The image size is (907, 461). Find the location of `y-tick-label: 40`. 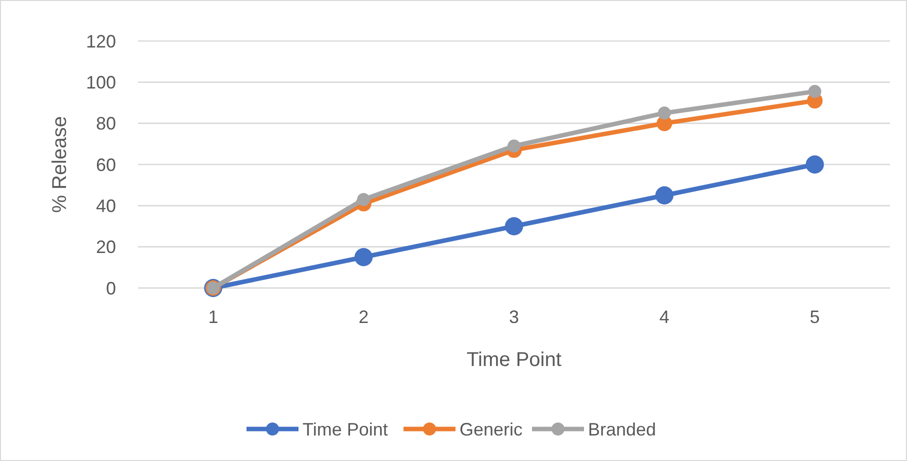

y-tick-label: 40 is located at coordinates (106, 206).